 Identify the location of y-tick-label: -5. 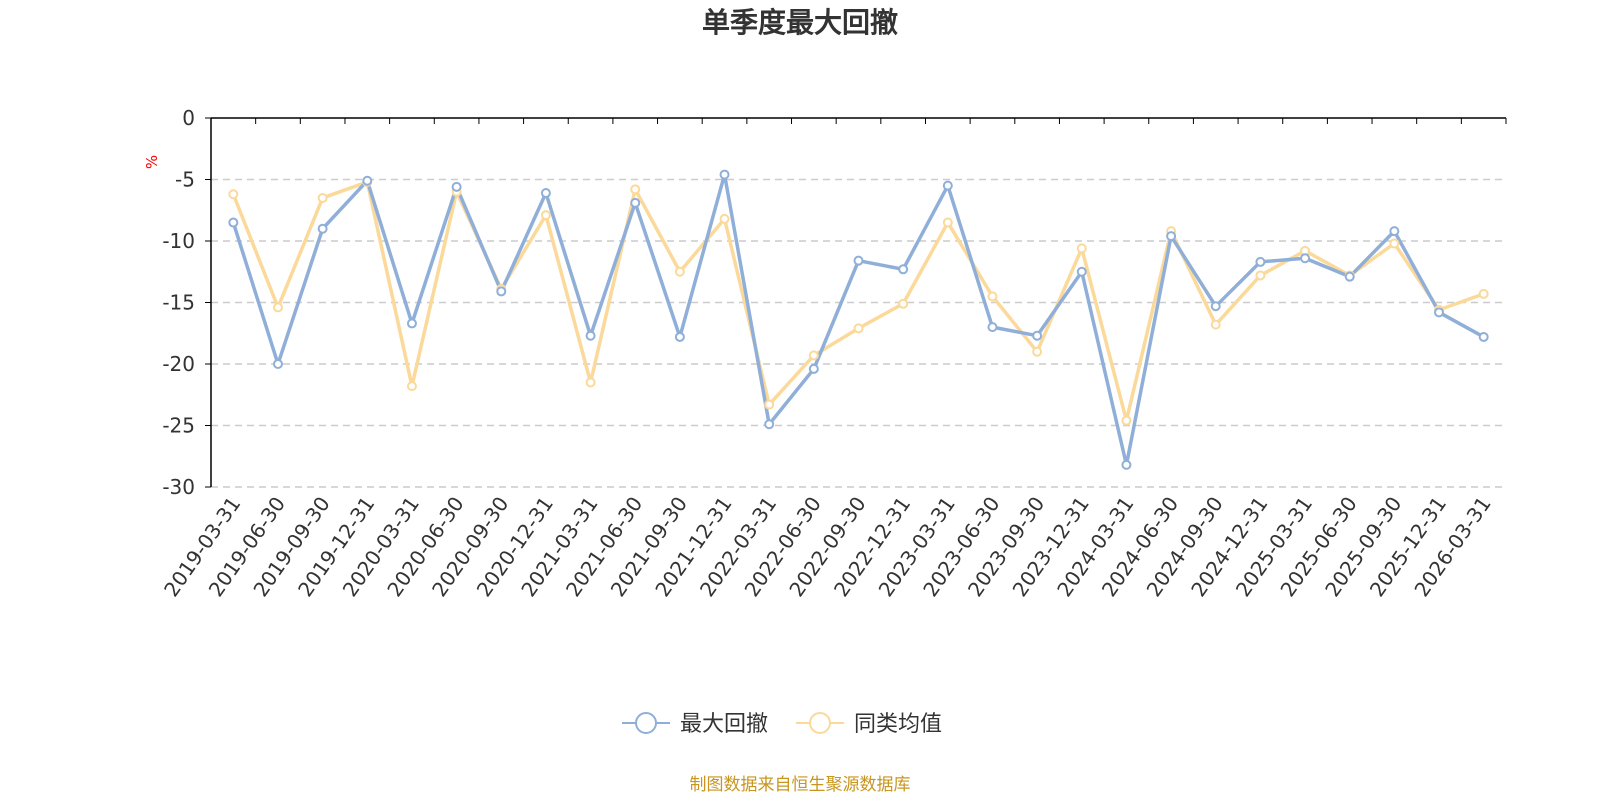
(185, 180).